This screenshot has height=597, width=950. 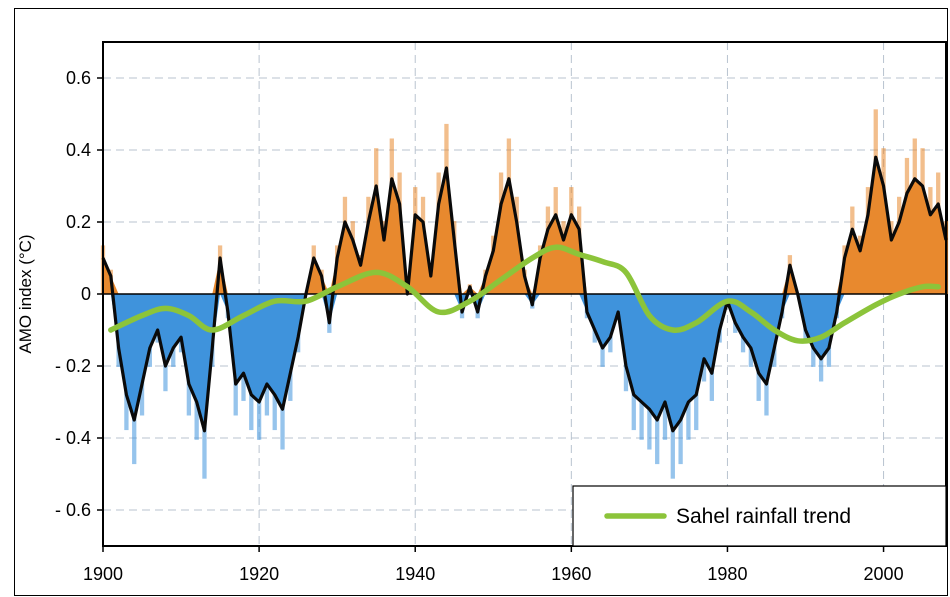 I want to click on y-tick-label: 0.2, so click(x=78, y=222).